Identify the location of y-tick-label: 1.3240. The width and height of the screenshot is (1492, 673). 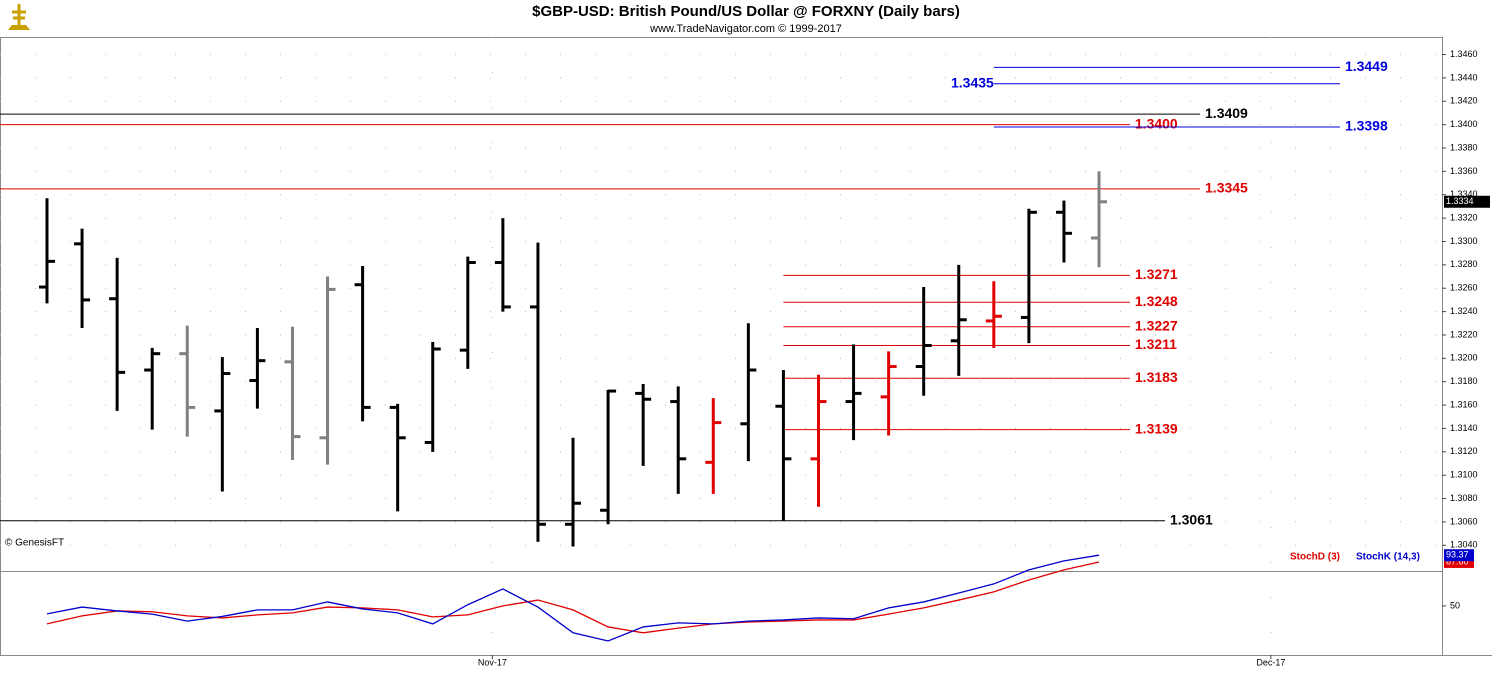
(1464, 311).